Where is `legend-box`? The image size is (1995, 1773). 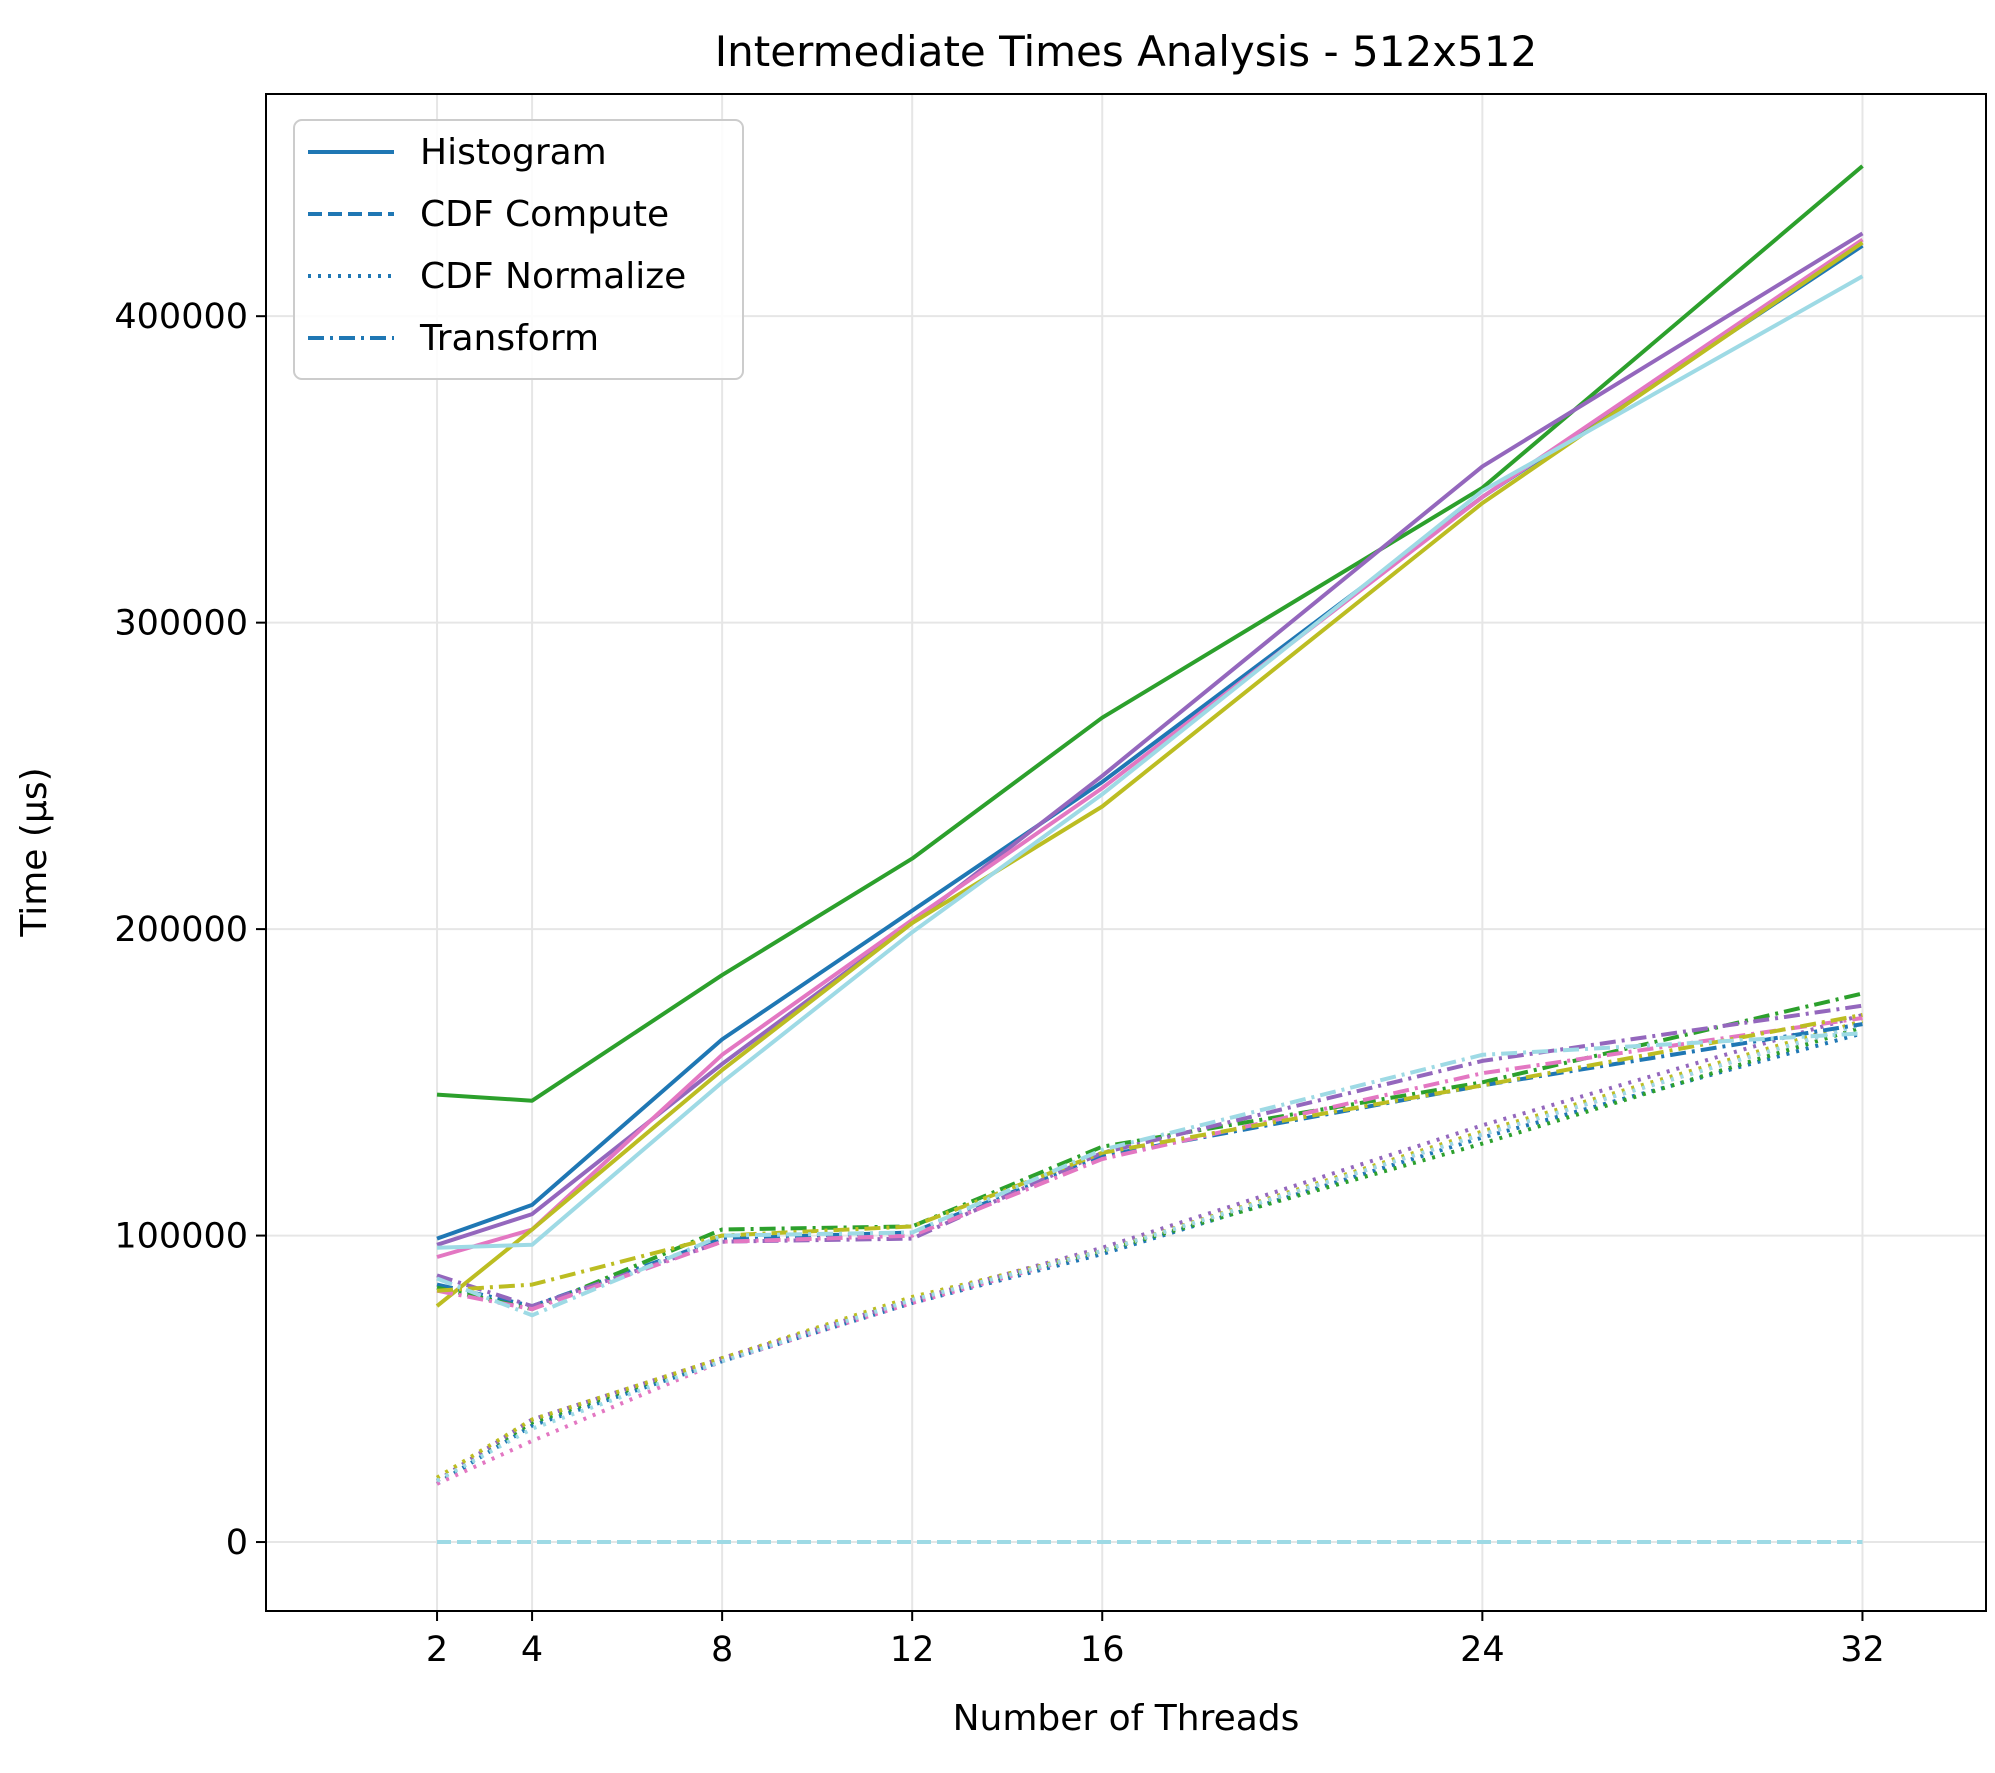 legend-box is located at coordinates (518, 249).